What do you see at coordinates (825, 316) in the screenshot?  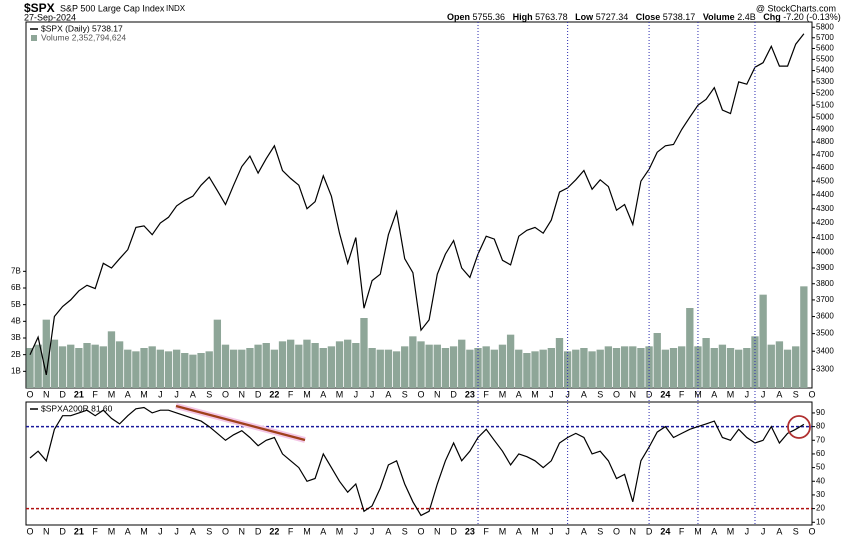 I see `y-tick-label: 3600` at bounding box center [825, 316].